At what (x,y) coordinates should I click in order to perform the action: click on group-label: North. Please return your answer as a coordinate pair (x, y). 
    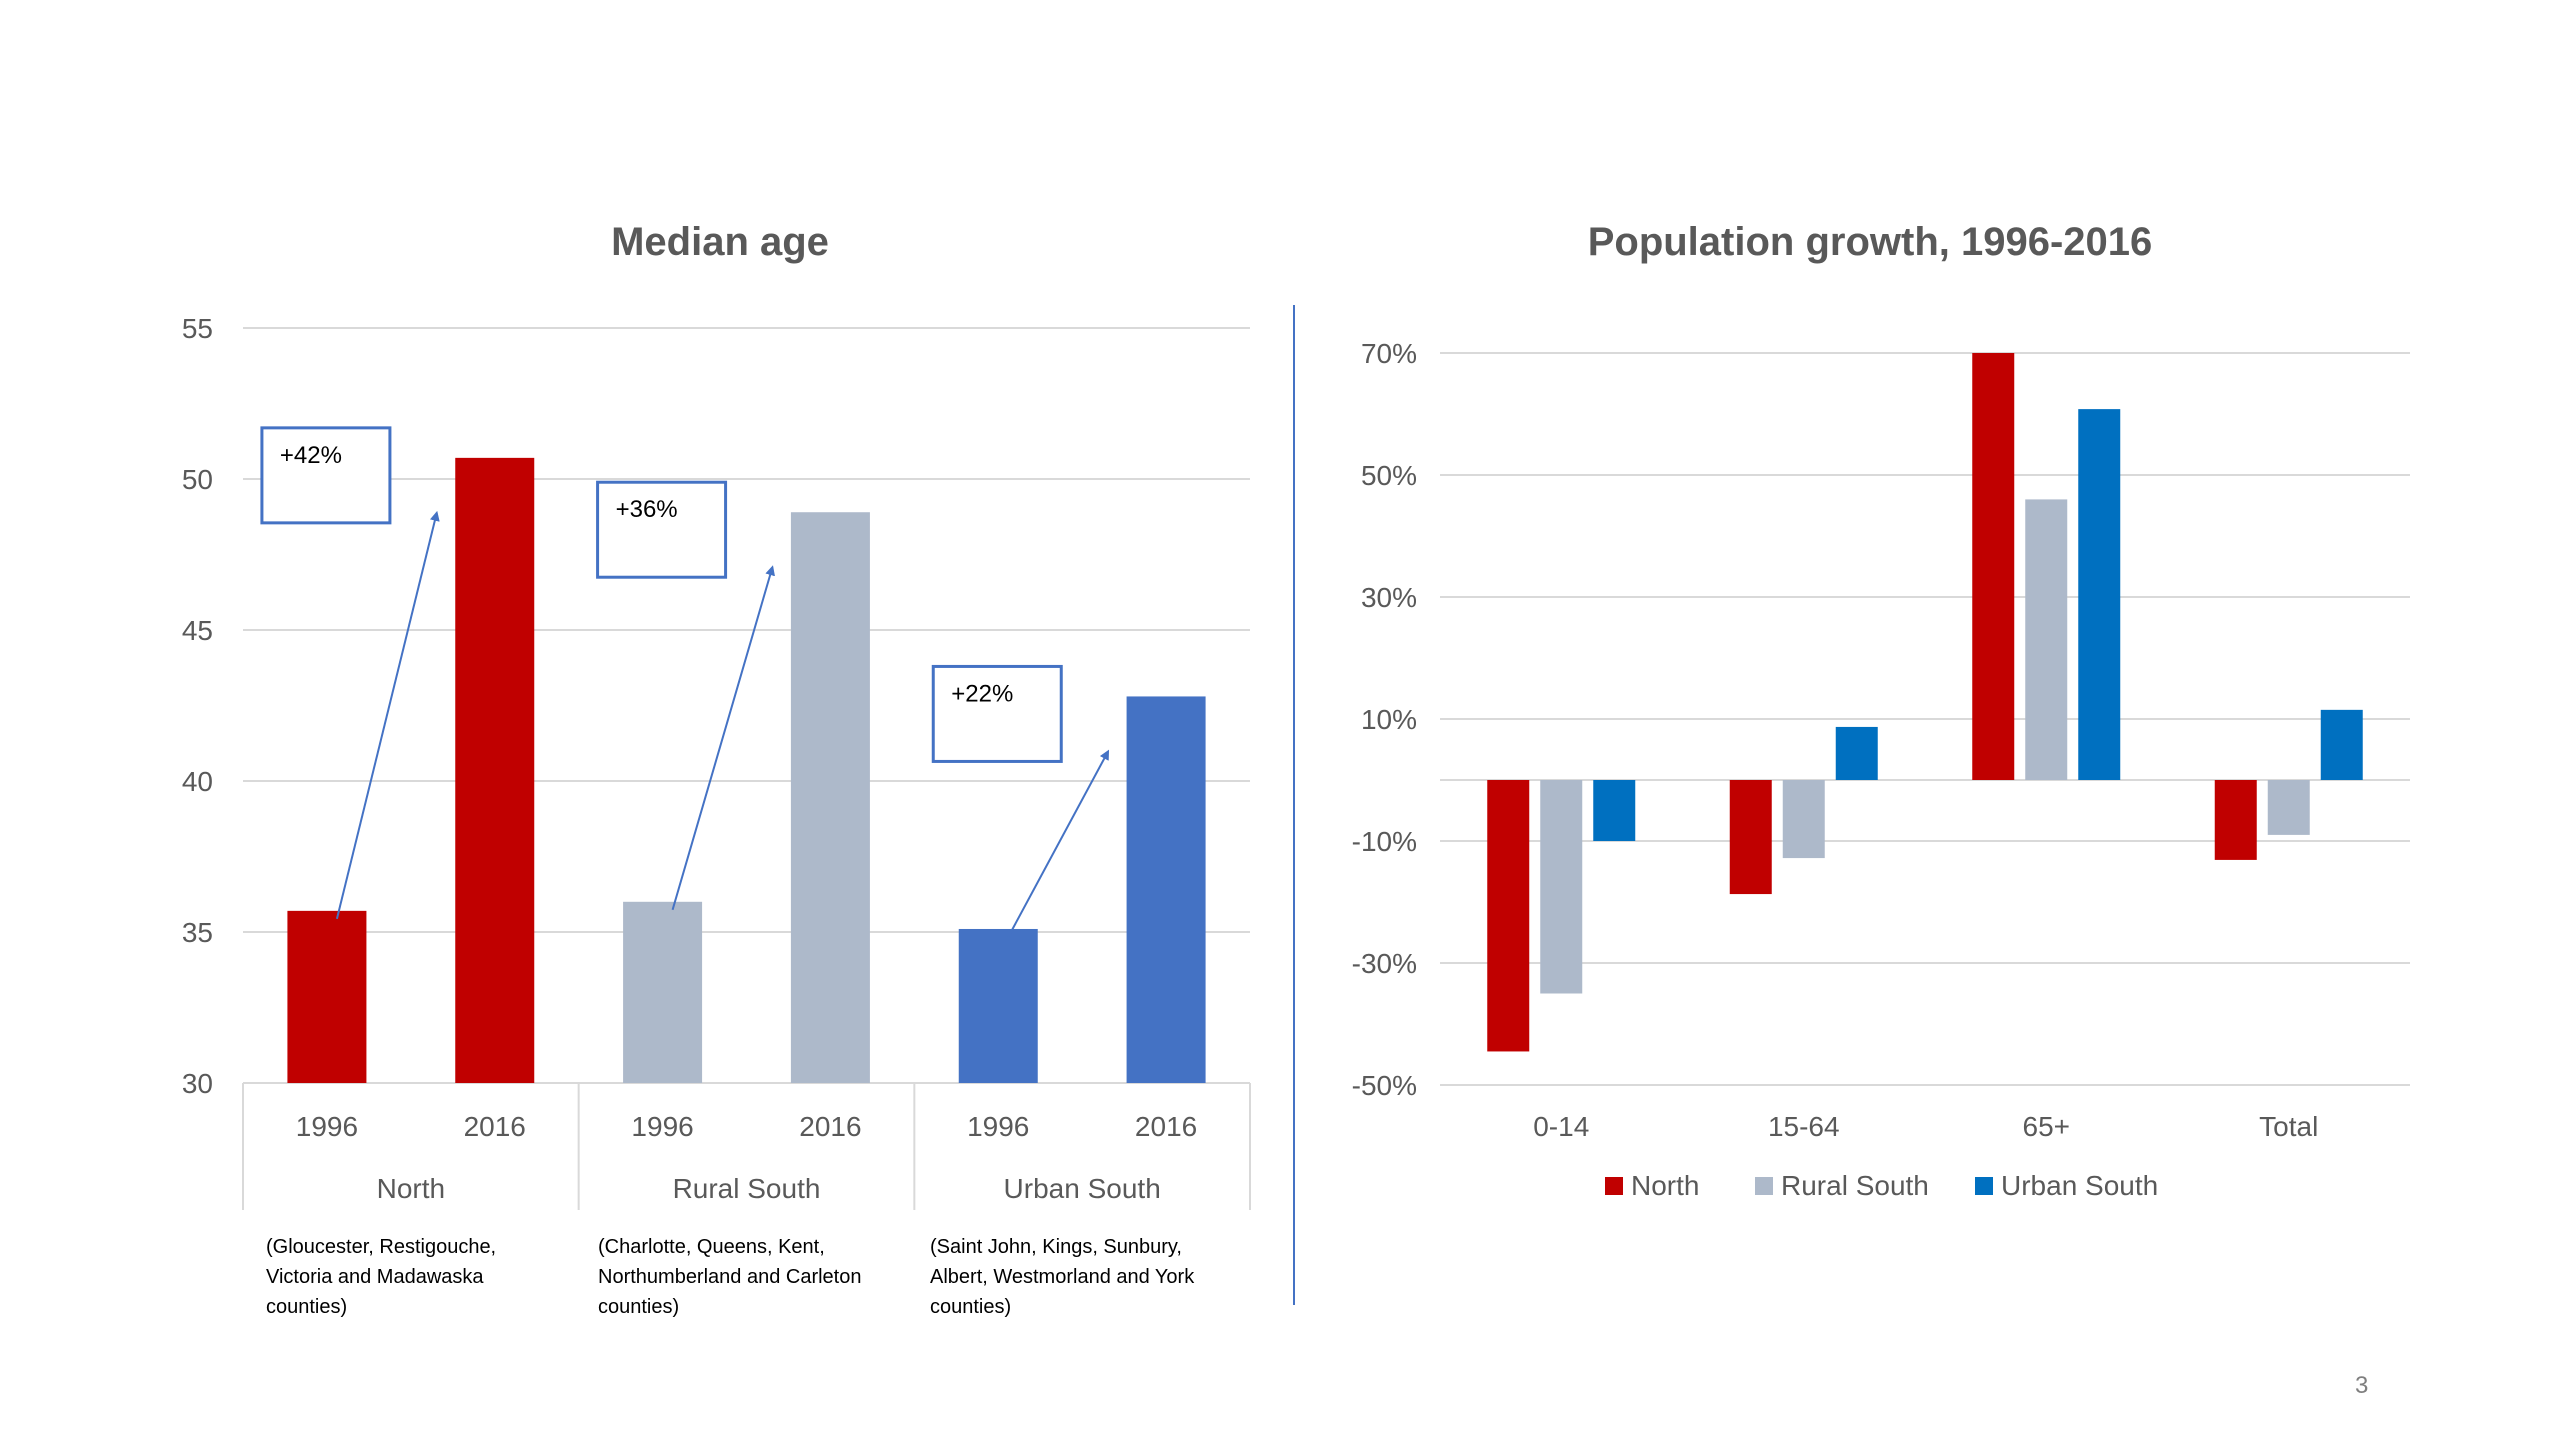
    Looking at the image, I should click on (411, 1188).